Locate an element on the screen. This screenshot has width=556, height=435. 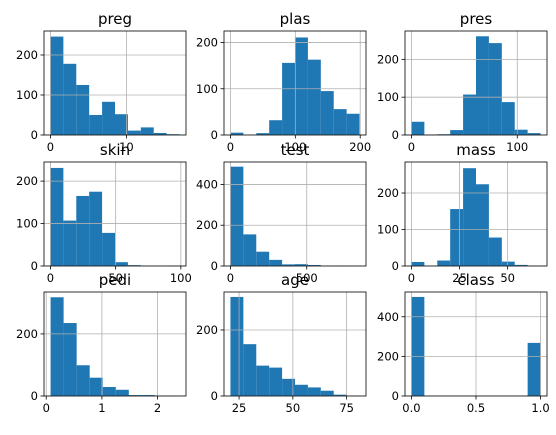
plas-bars is located at coordinates (295, 86).